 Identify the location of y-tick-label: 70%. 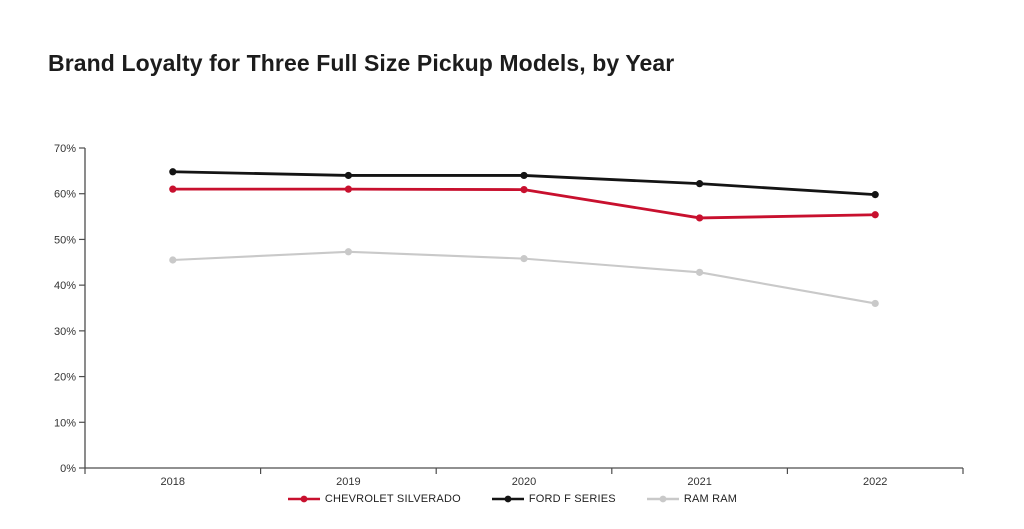
(65, 149).